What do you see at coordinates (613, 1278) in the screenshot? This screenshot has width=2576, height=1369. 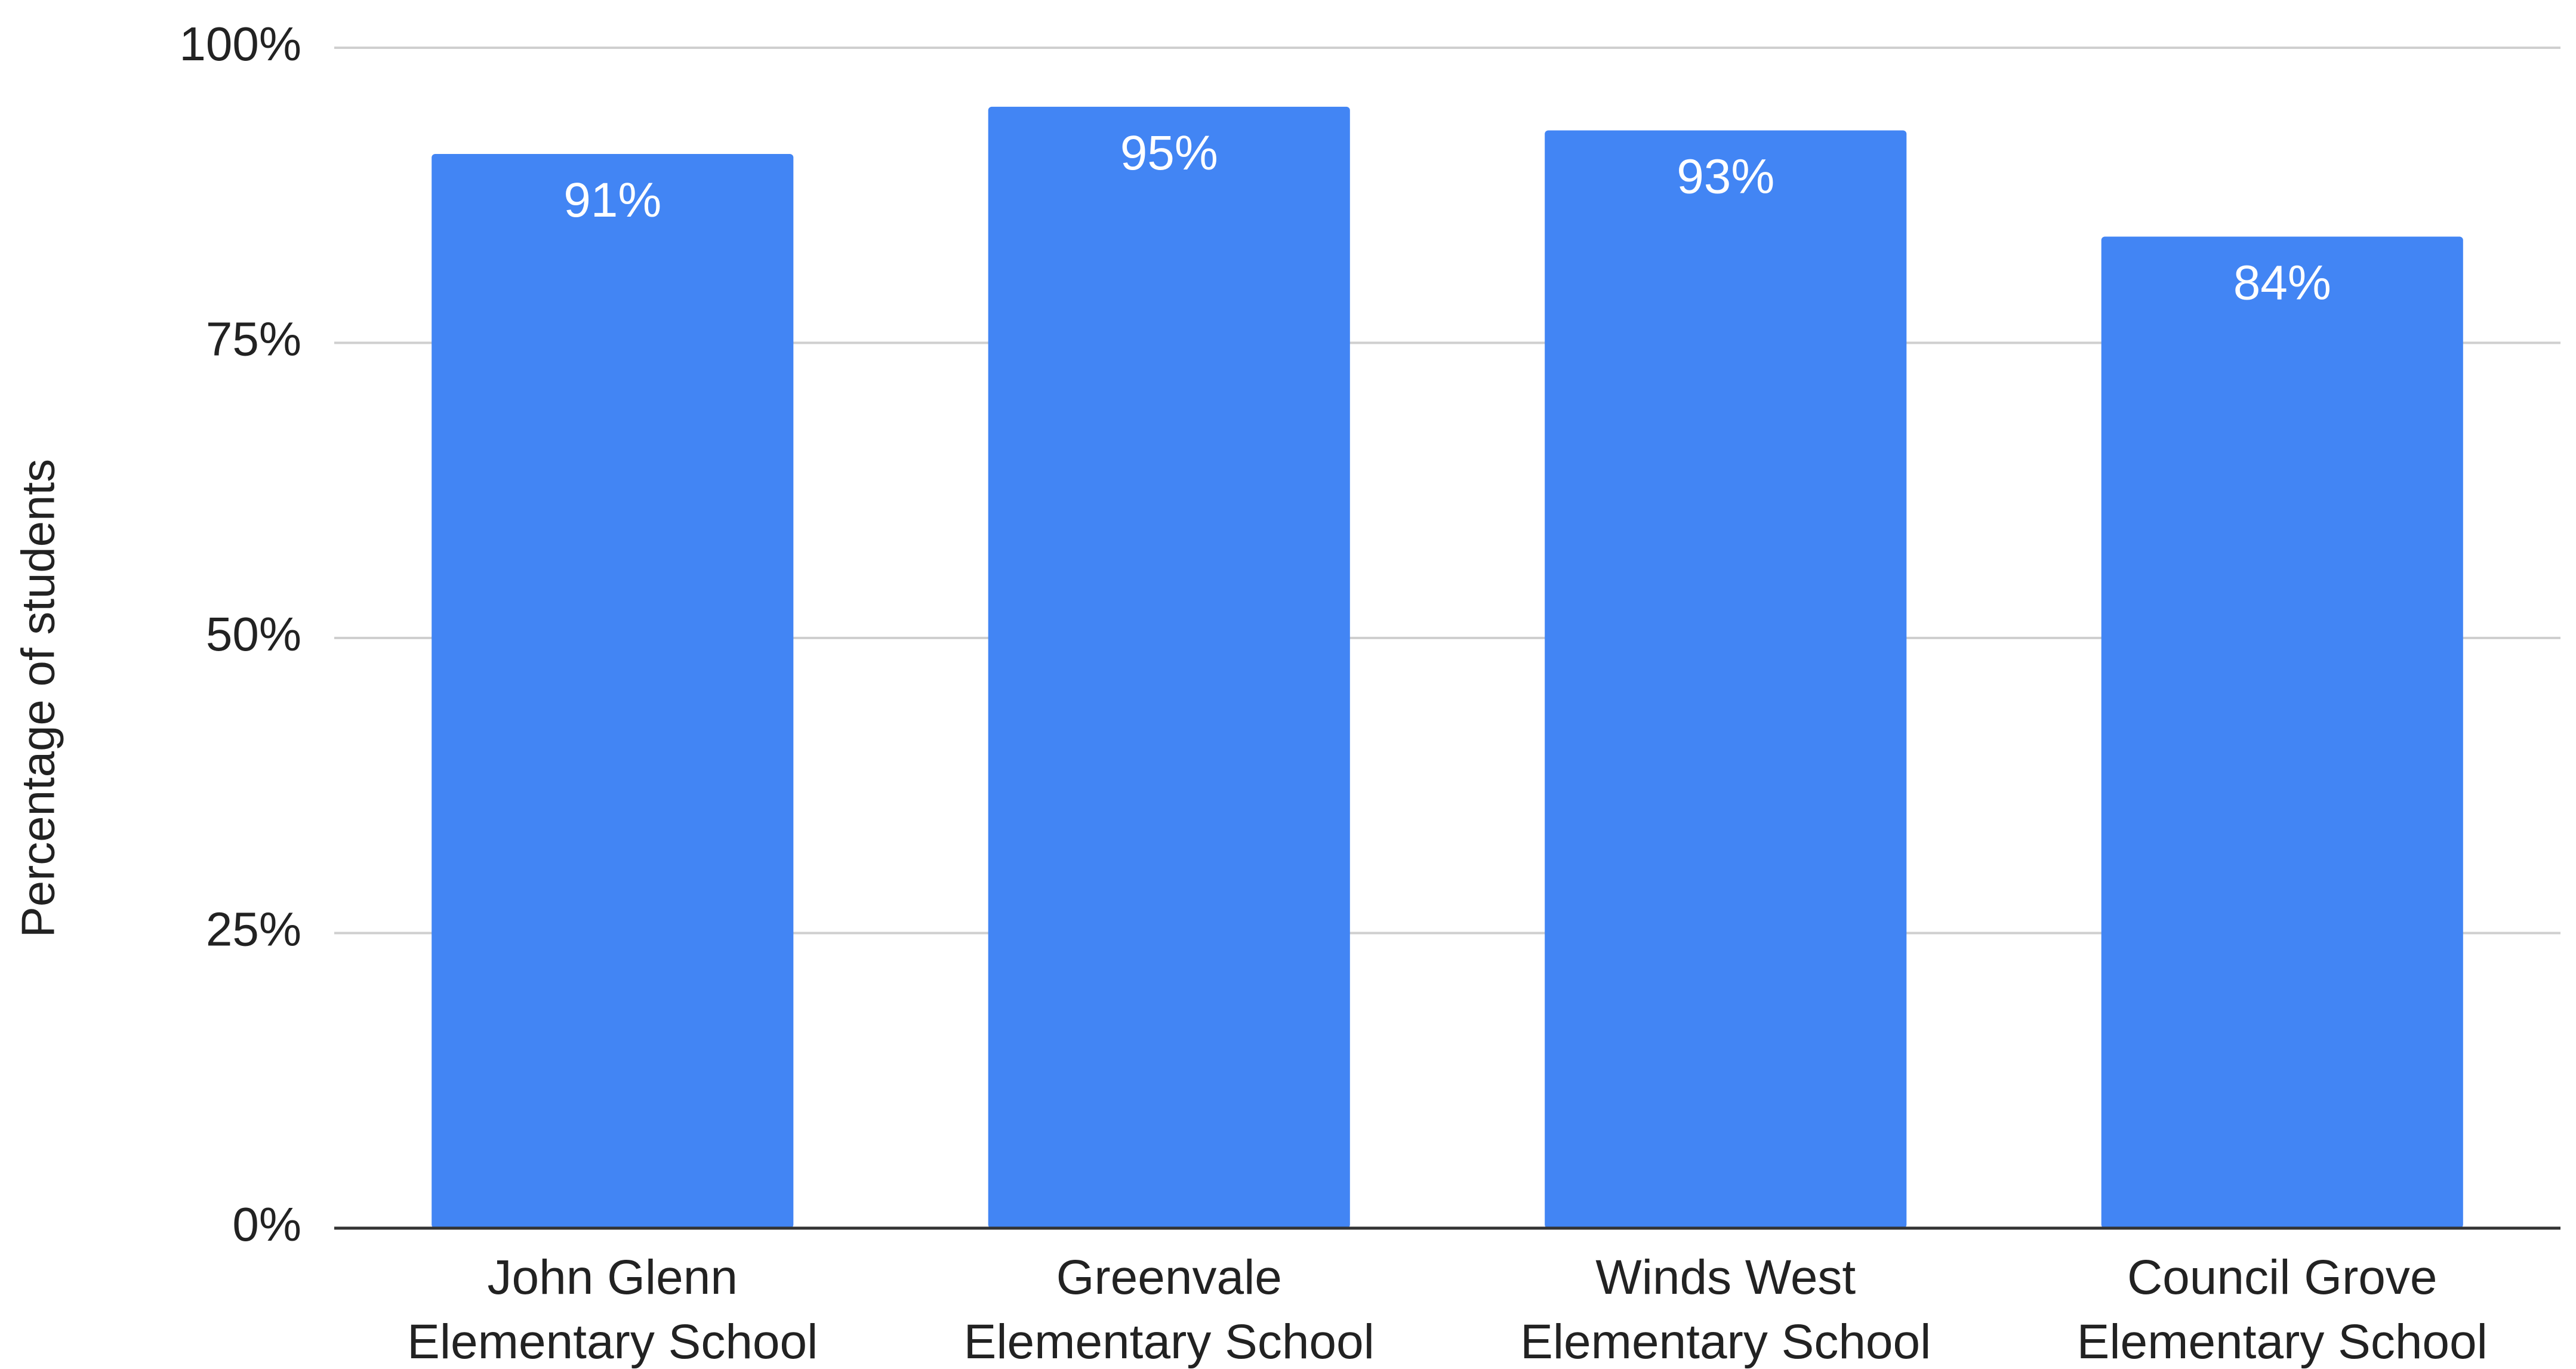 I see `x-category-label: John Glenn` at bounding box center [613, 1278].